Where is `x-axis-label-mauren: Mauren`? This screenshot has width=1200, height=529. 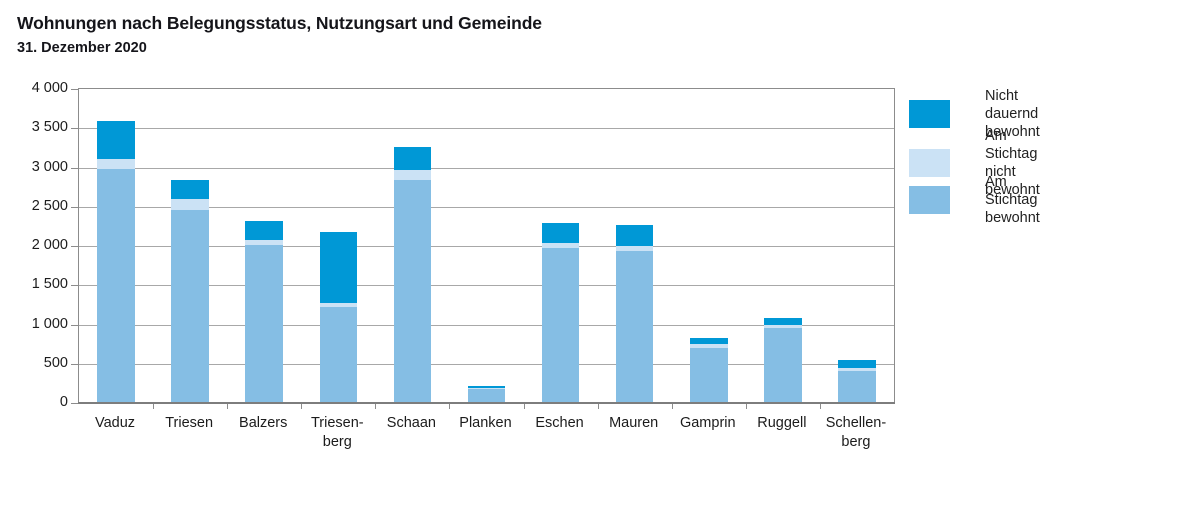 x-axis-label-mauren: Mauren is located at coordinates (634, 423).